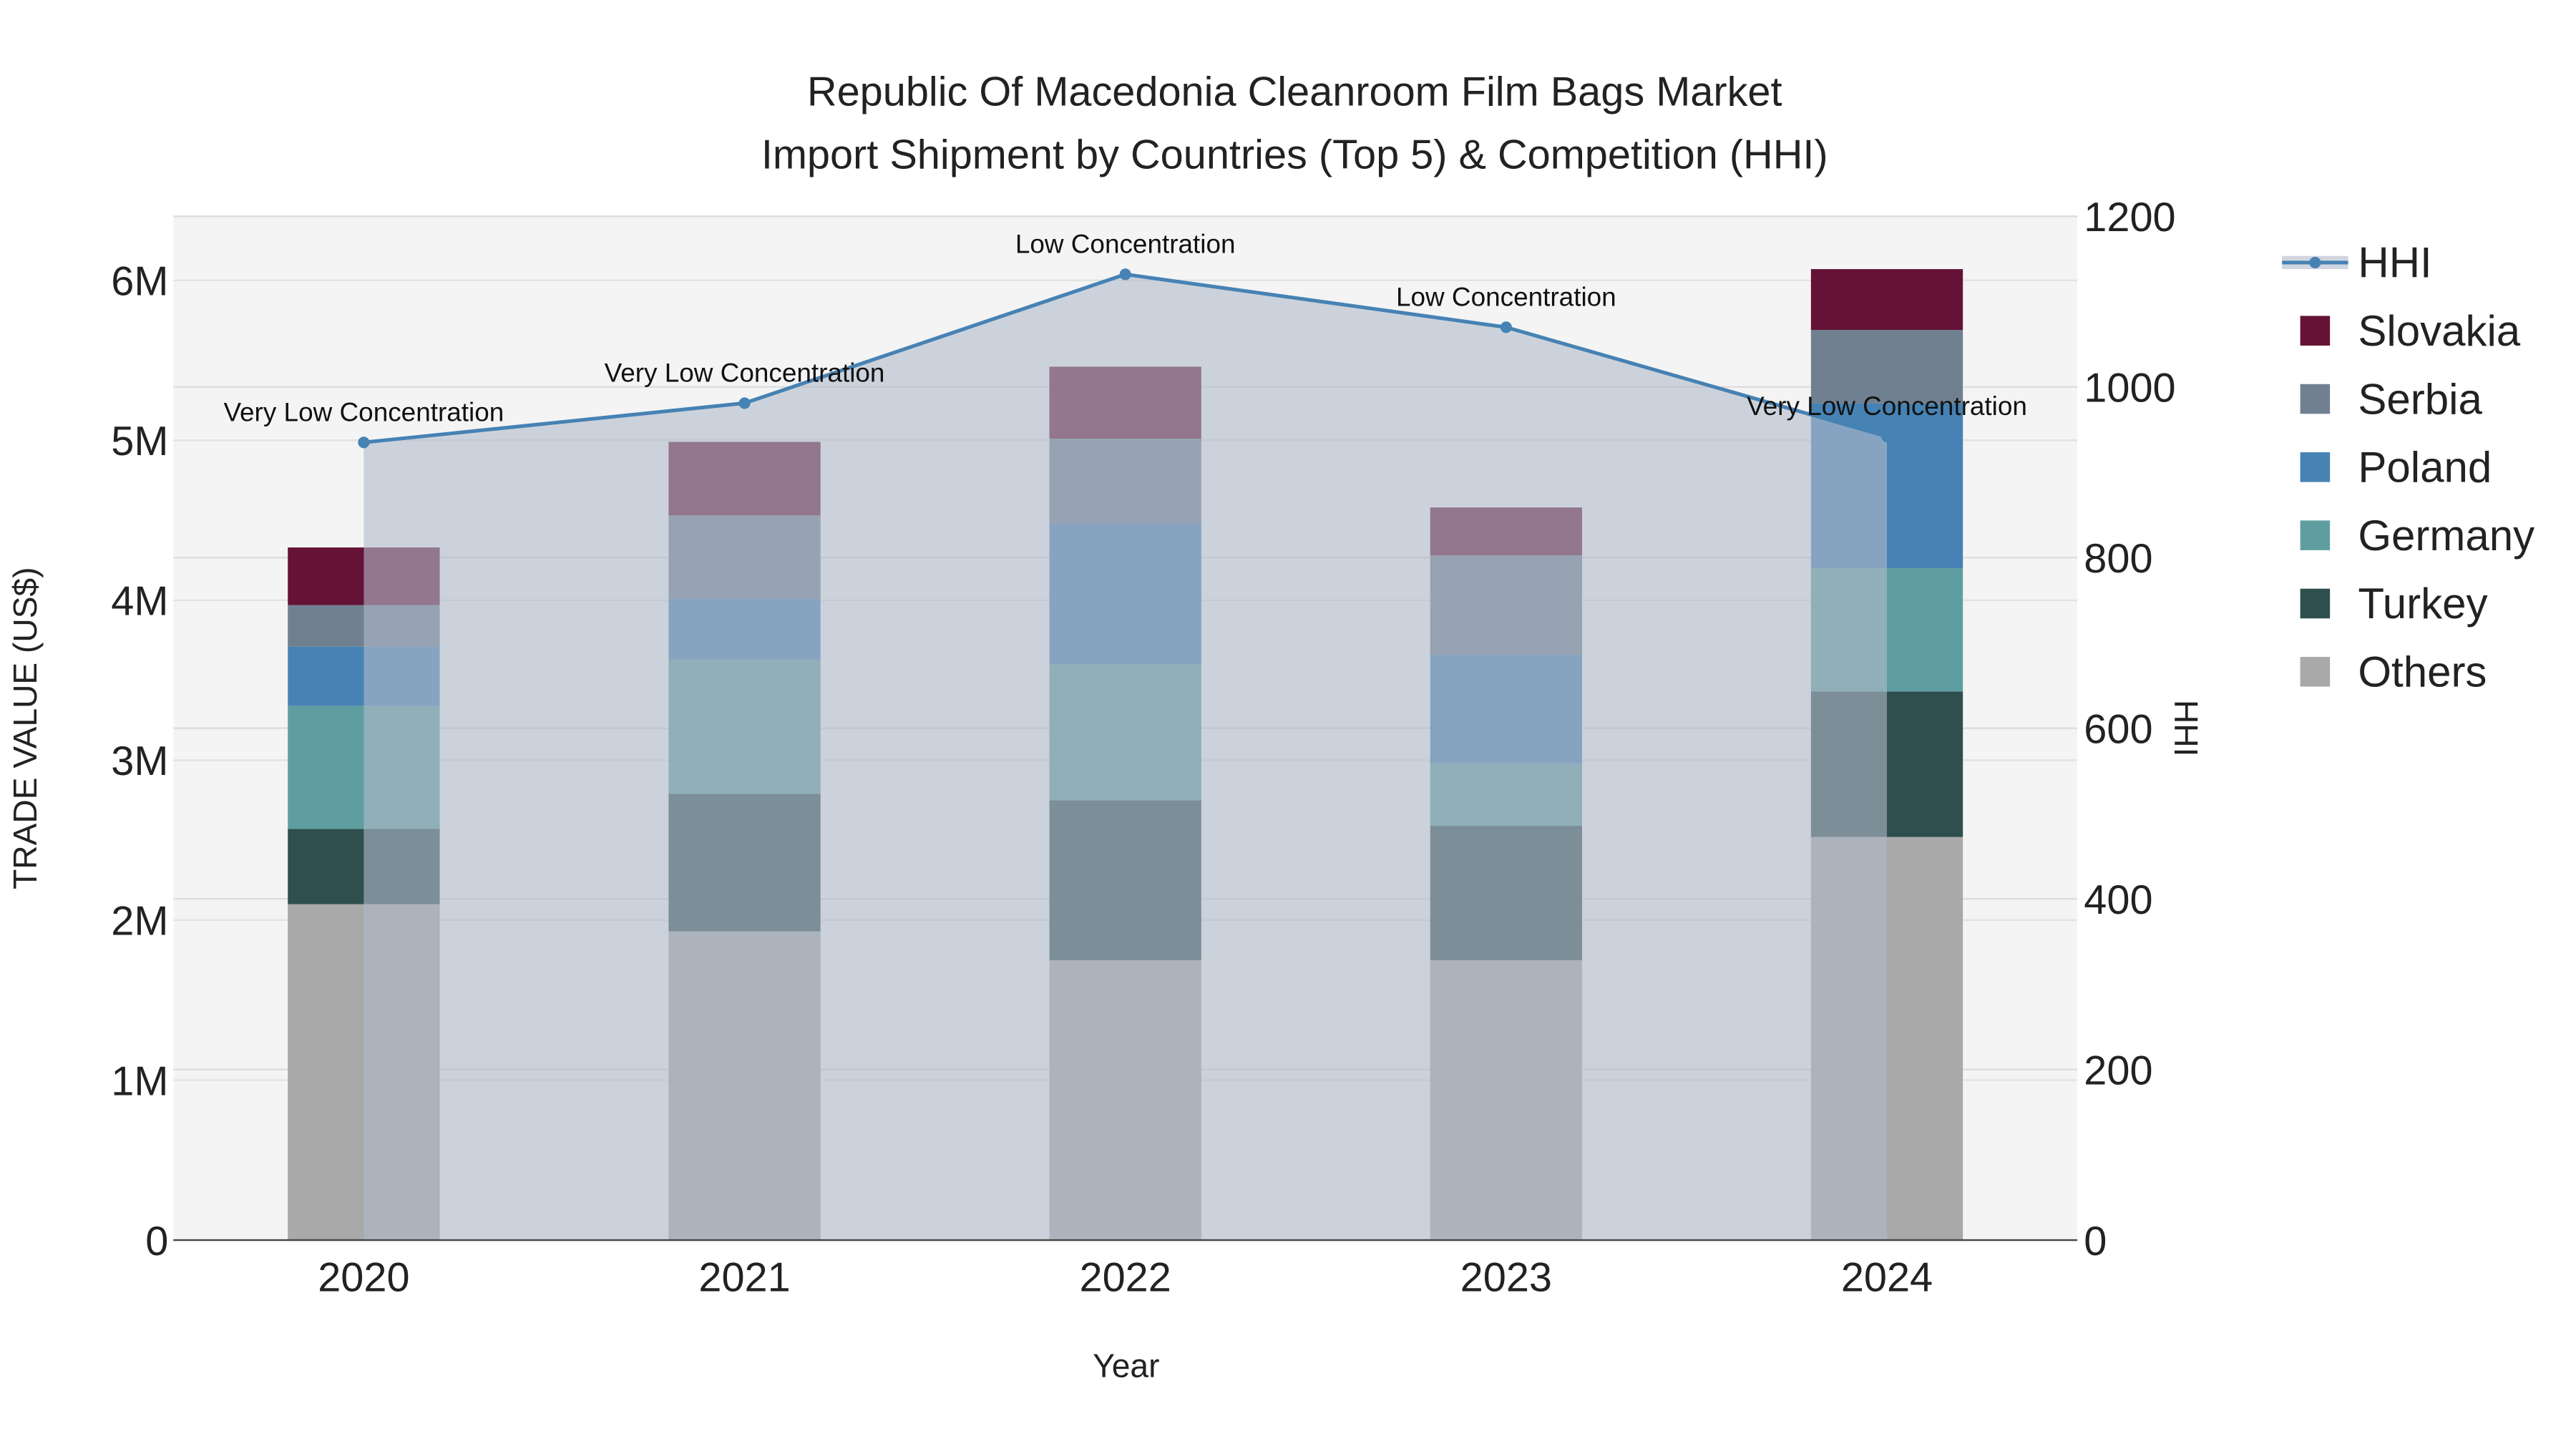 This screenshot has height=1449, width=2576. What do you see at coordinates (139, 602) in the screenshot?
I see `y-tick-label: 4M` at bounding box center [139, 602].